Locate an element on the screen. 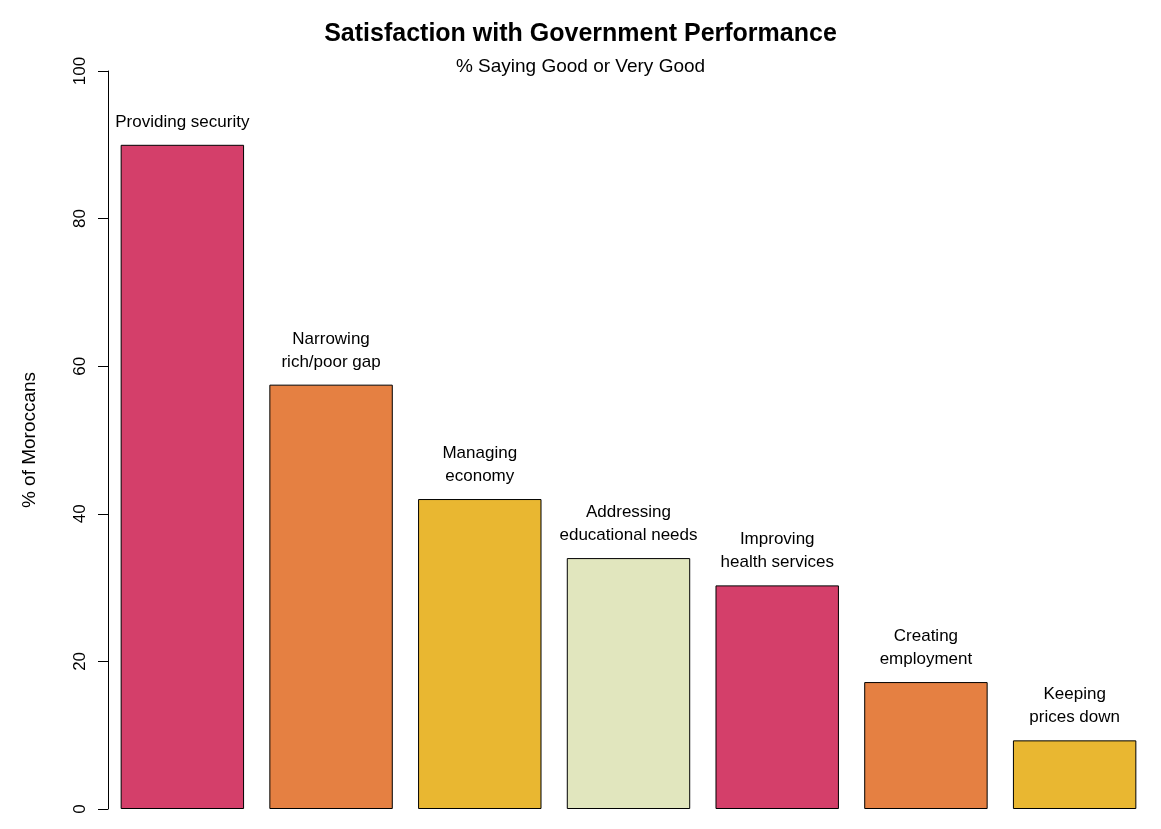  y-axis-title: % of Moroccans is located at coordinates (28, 440).